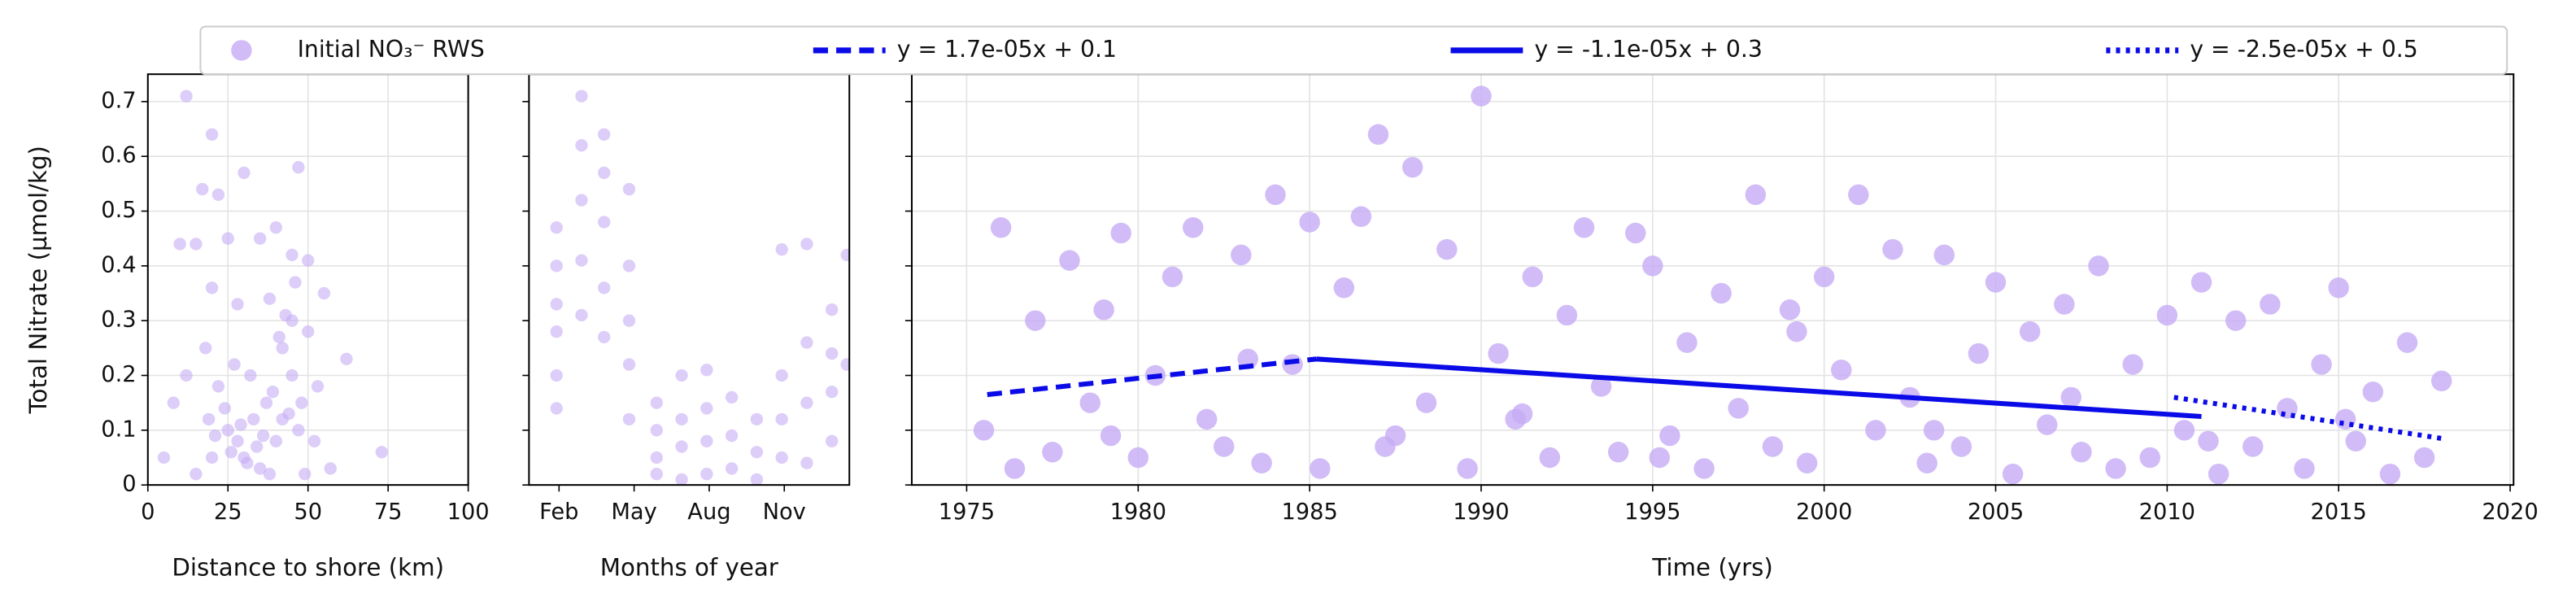 The image size is (2576, 615). Describe the element at coordinates (388, 512) in the screenshot. I see `x-tick-label: 75` at that location.